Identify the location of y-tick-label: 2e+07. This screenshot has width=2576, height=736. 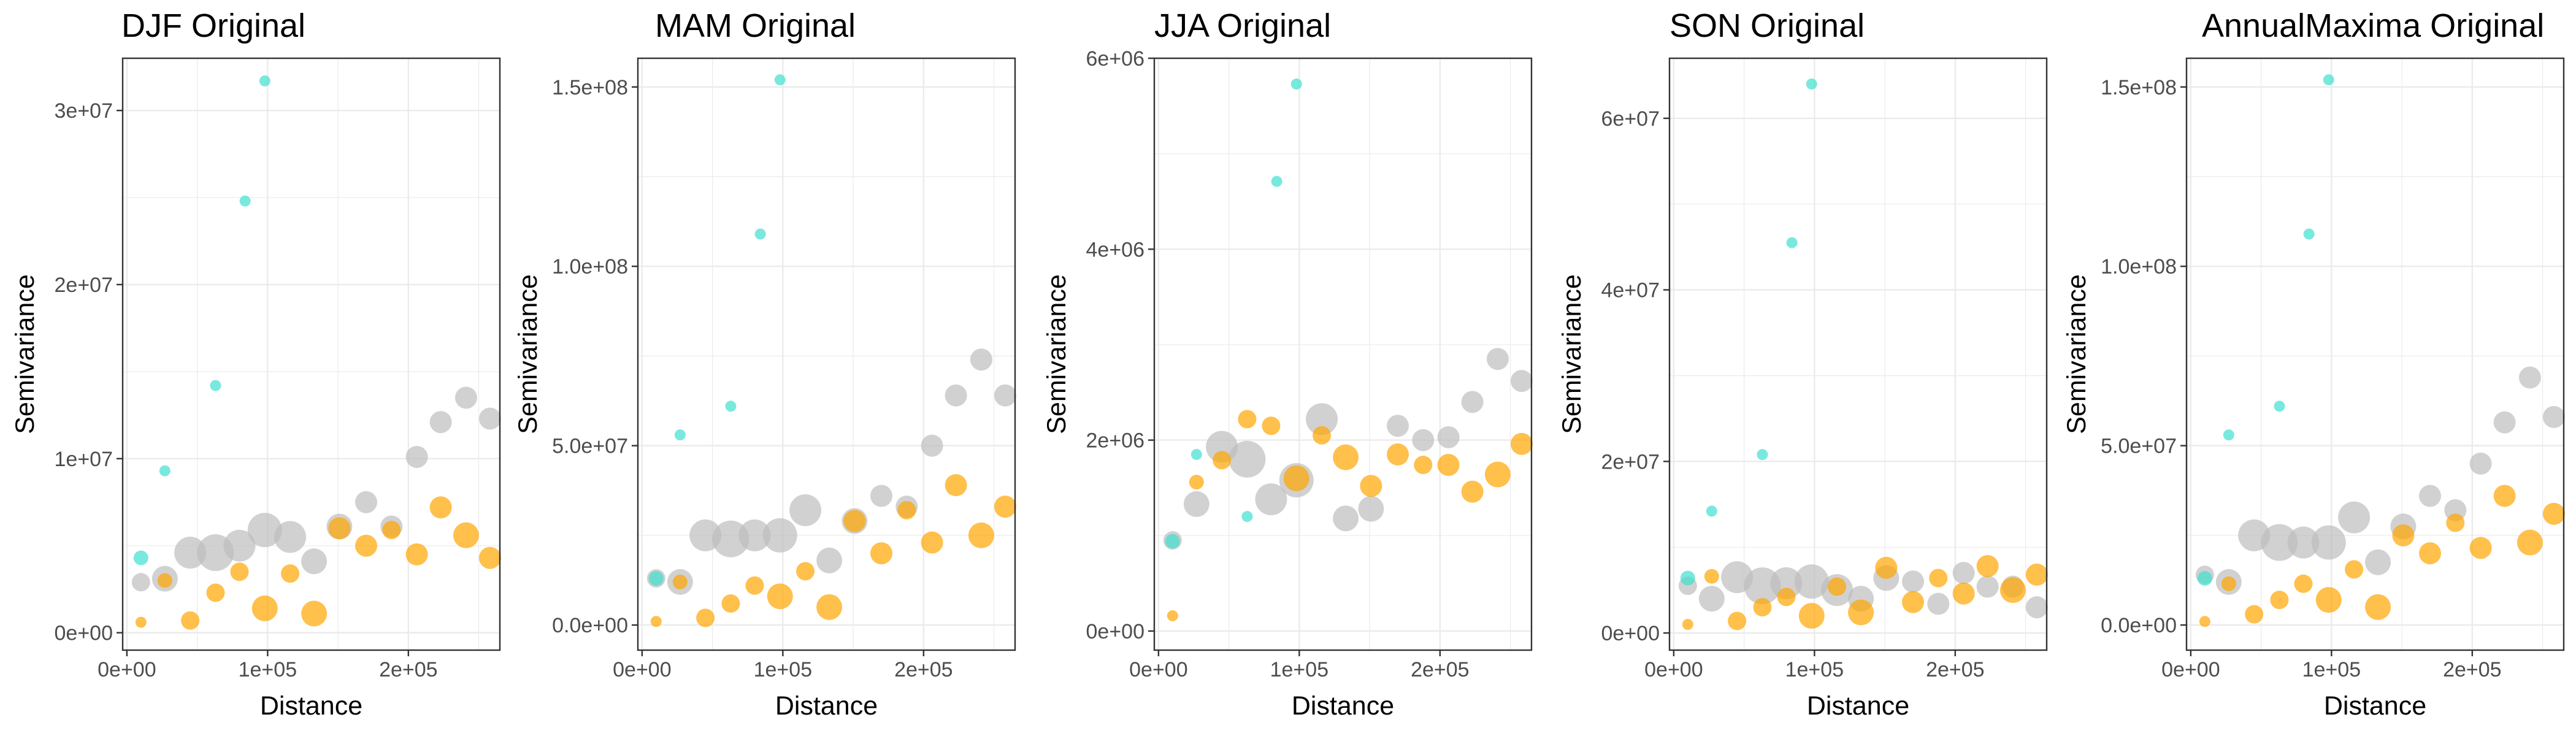
(1630, 461).